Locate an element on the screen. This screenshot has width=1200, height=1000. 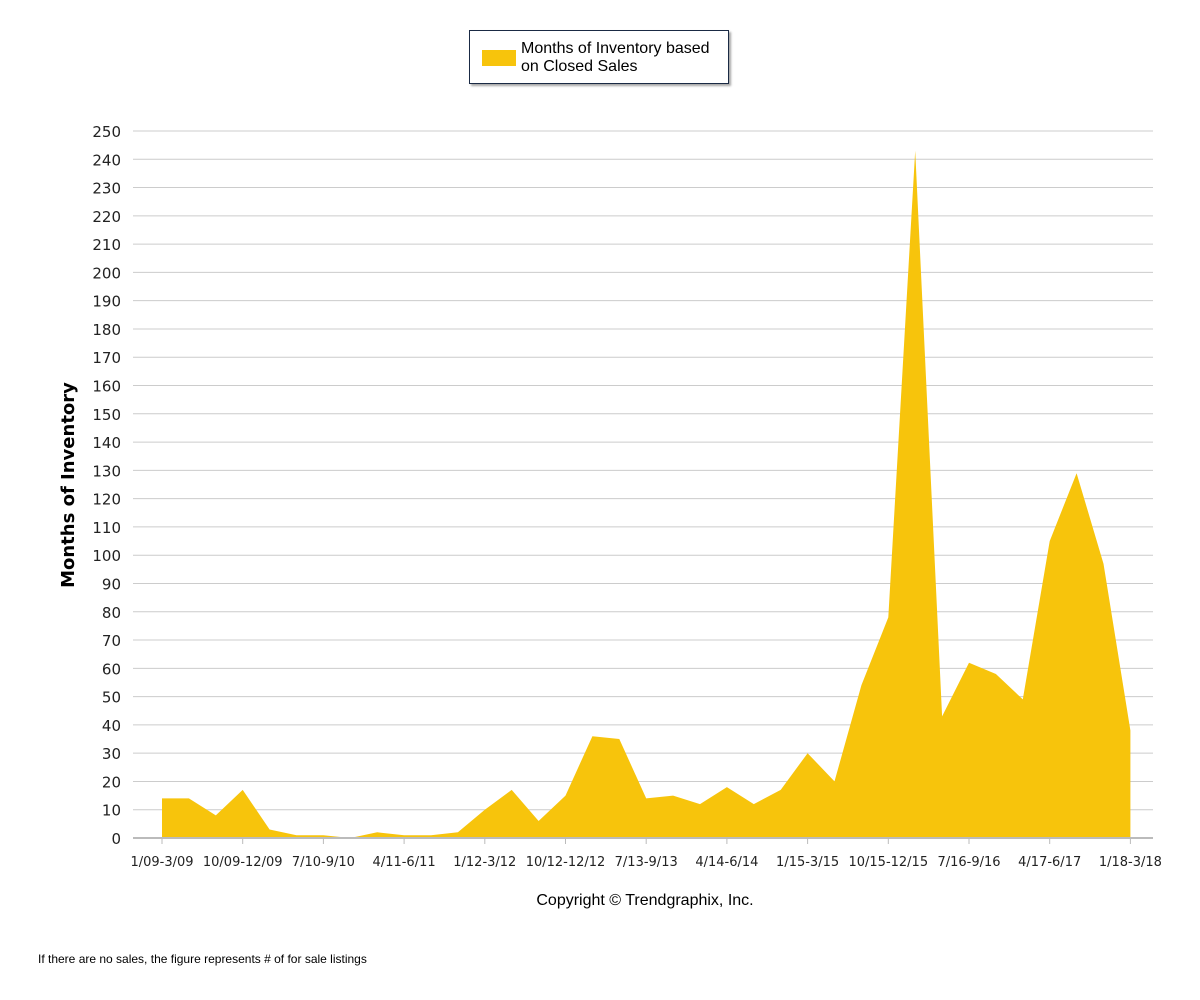
y-tick-label: 100 is located at coordinates (106, 556).